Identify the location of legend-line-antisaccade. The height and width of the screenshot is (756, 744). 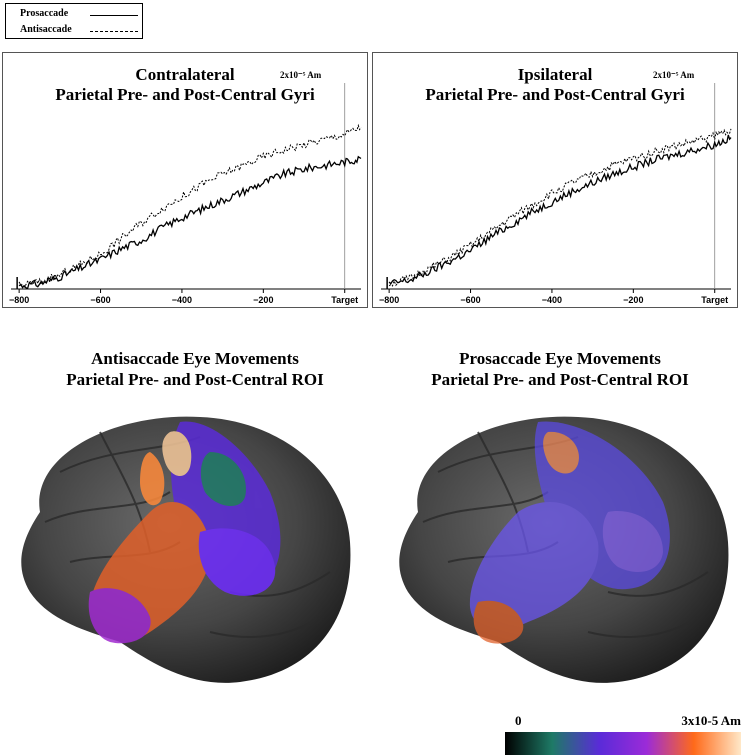
(114, 31).